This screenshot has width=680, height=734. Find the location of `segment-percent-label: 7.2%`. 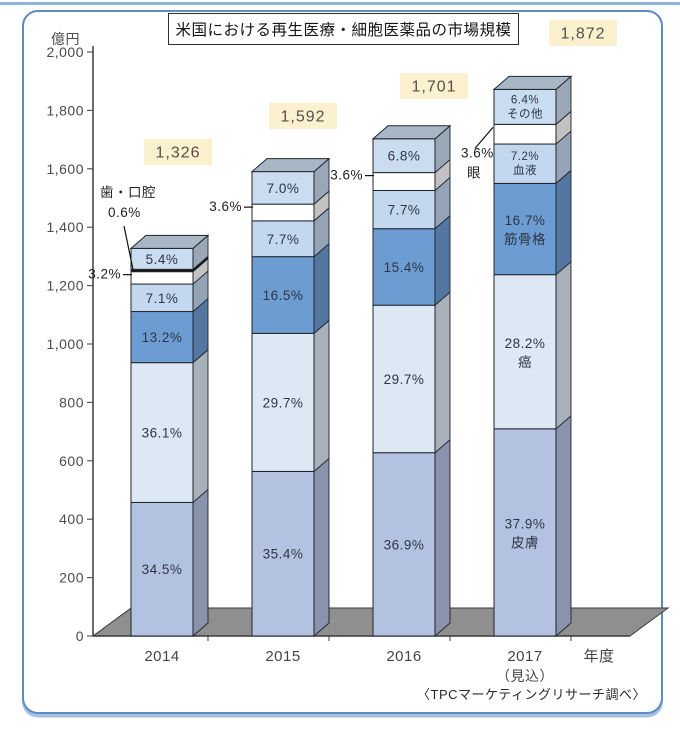

segment-percent-label: 7.2% is located at coordinates (525, 157).